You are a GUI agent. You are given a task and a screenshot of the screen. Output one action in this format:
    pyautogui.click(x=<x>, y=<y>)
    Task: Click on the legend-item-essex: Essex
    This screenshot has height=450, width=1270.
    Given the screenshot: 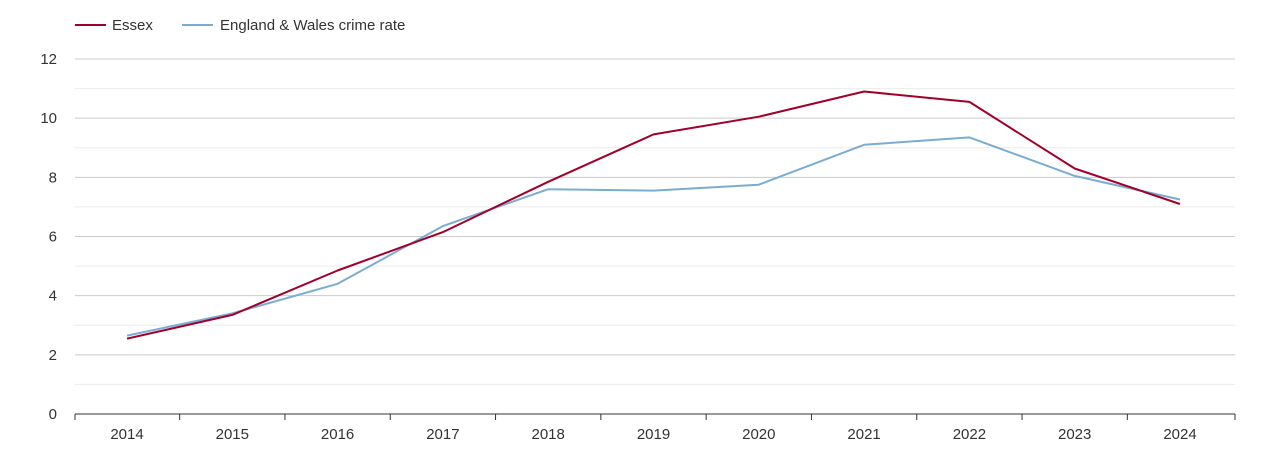 What is the action you would take?
    pyautogui.click(x=114, y=25)
    